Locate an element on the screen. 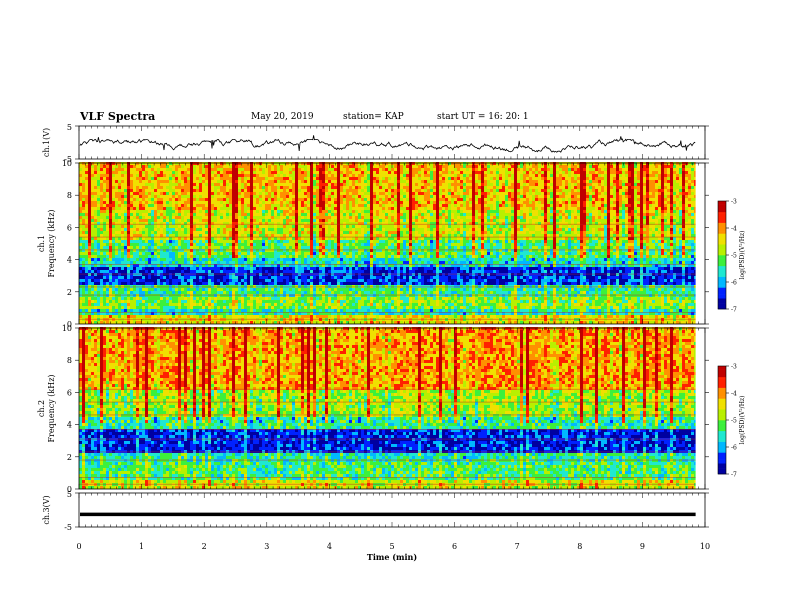 This screenshot has width=792, height=612. y-axis-label: ch.1(V) is located at coordinates (46, 142).